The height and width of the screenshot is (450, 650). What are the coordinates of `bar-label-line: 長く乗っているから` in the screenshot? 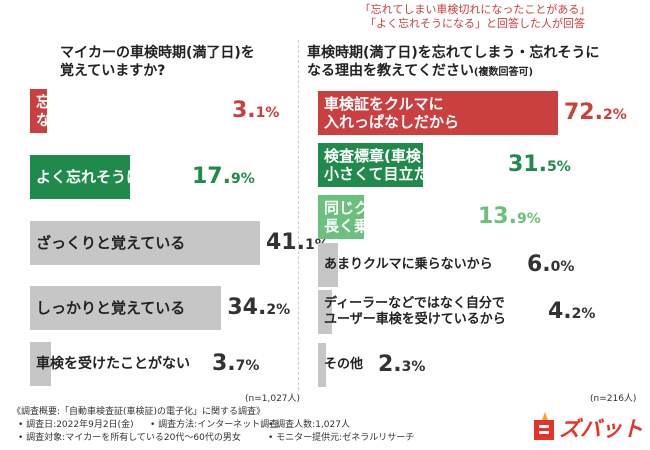 It's located at (391, 226).